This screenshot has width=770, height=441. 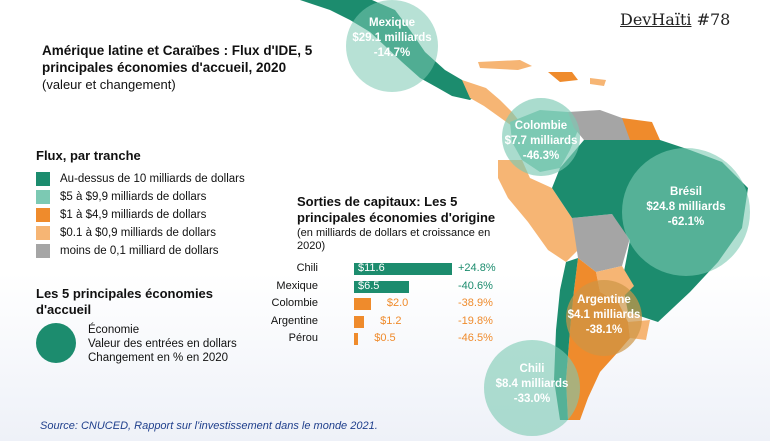 What do you see at coordinates (656, 19) in the screenshot?
I see `brand-name: DevHaïti` at bounding box center [656, 19].